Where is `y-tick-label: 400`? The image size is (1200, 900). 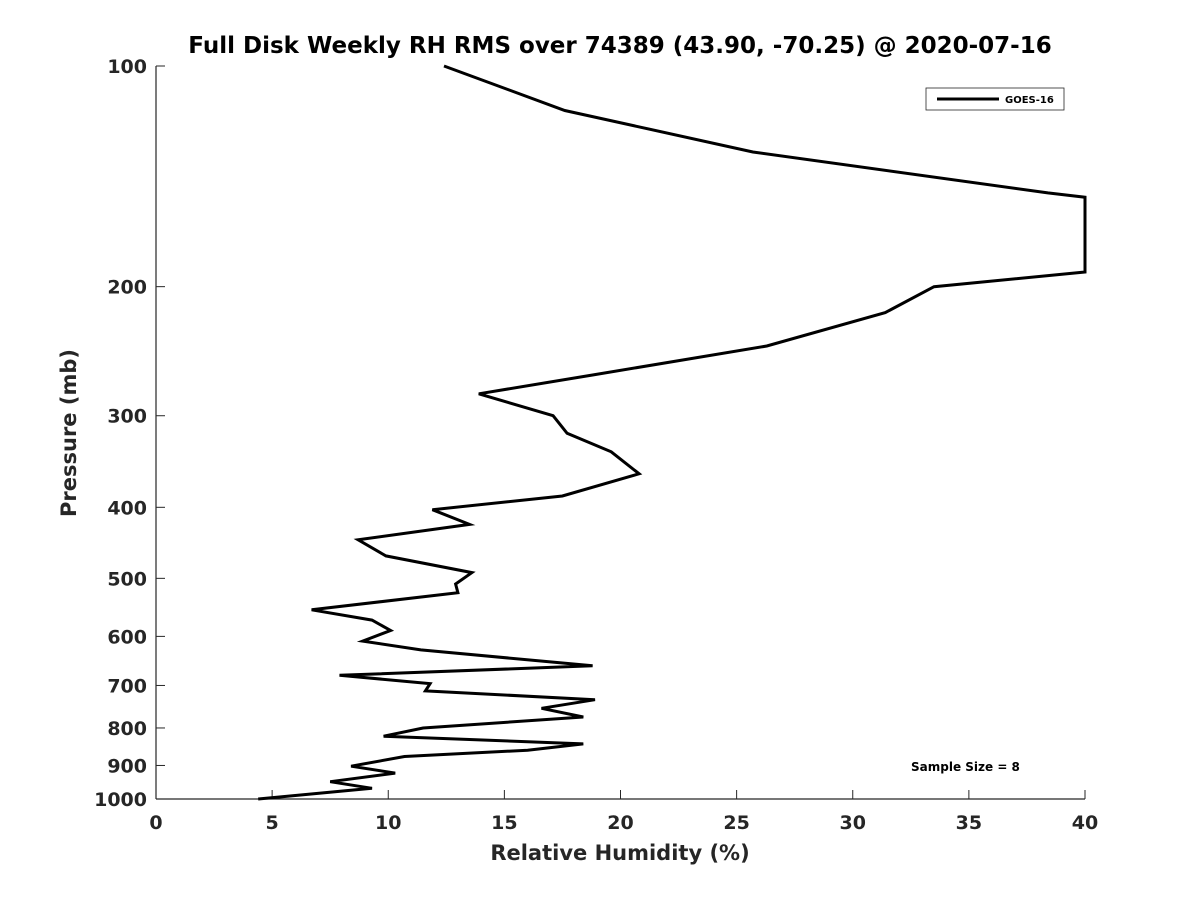 y-tick-label: 400 is located at coordinates (127, 508).